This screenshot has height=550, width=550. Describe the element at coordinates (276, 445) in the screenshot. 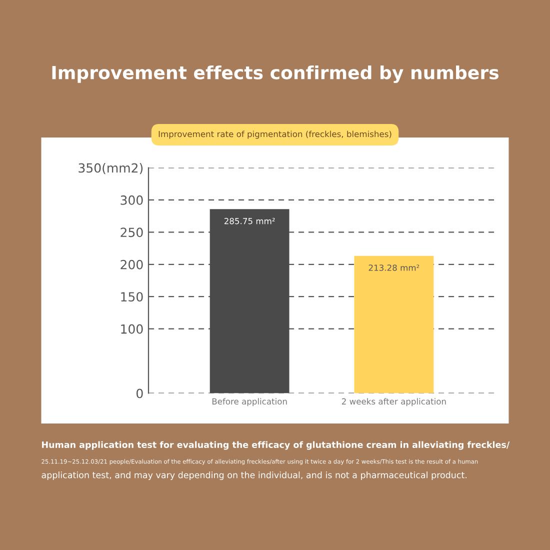

I see `text: Human application test for evaluating the efficacy of glutathione cream in alleviating freckles/` at that location.